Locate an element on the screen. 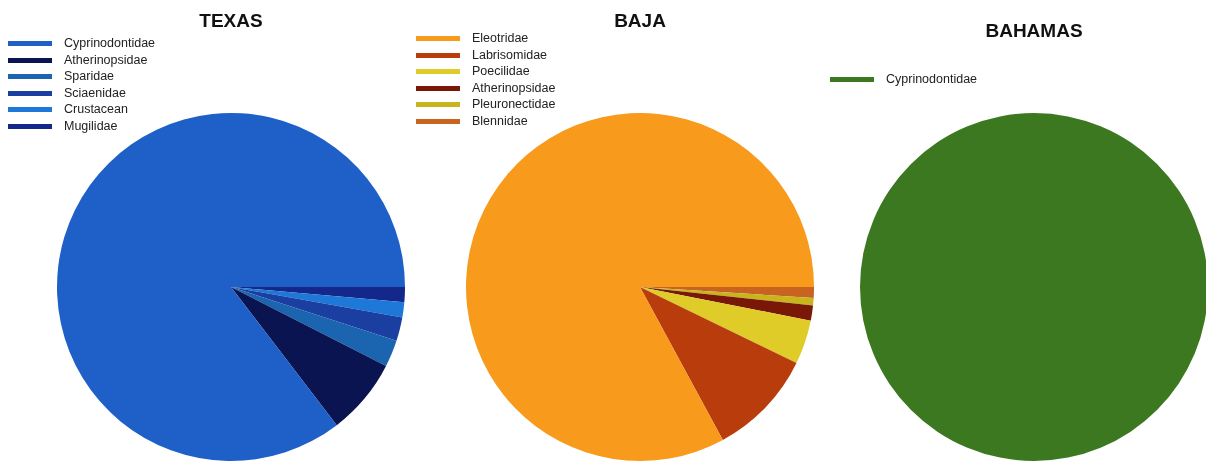  legend-label: Crustacean is located at coordinates (96, 109).